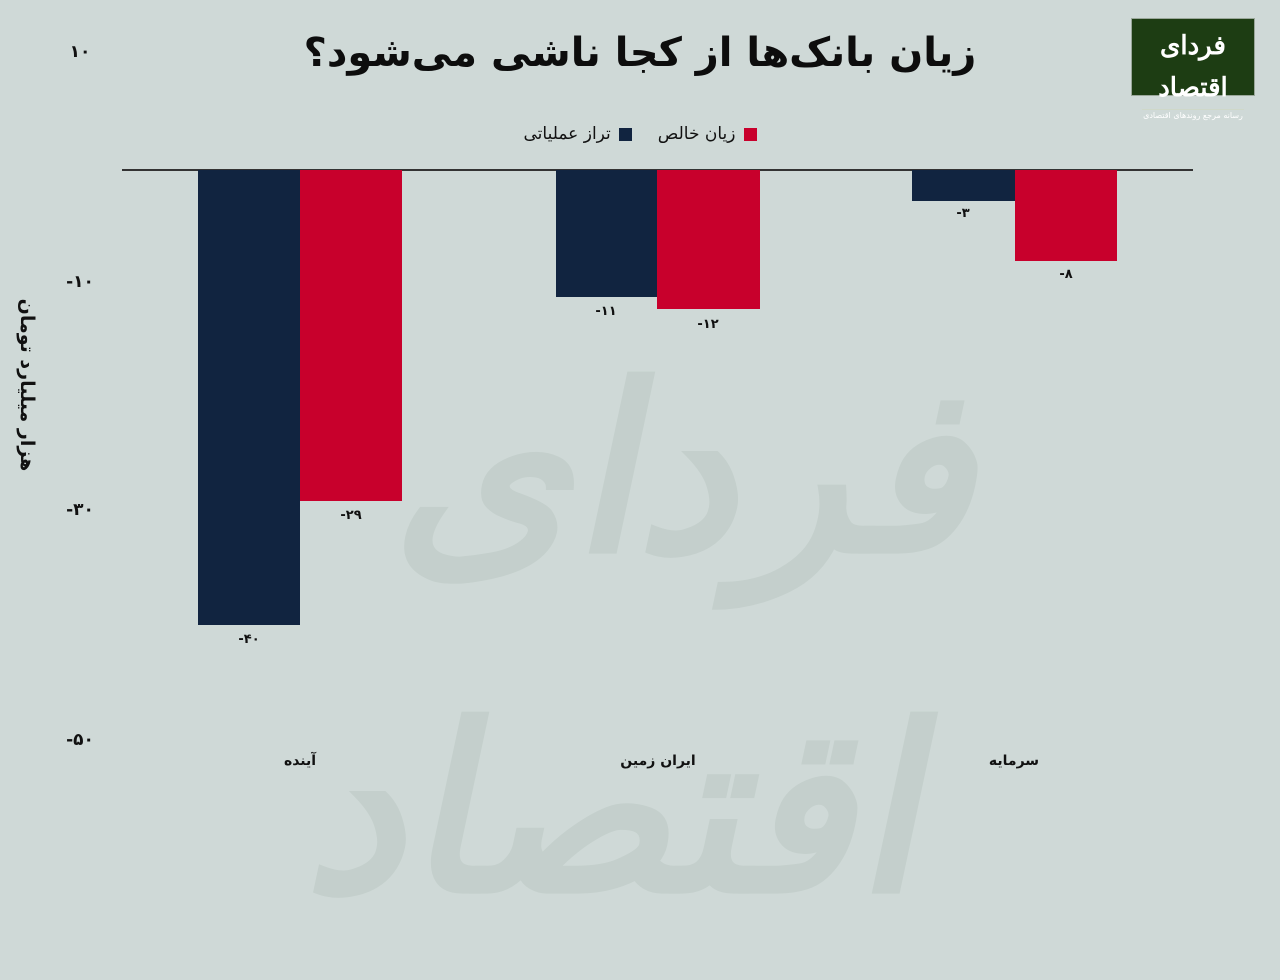 This screenshot has width=1280, height=980. I want to click on x-category-label: آینده, so click(300, 761).